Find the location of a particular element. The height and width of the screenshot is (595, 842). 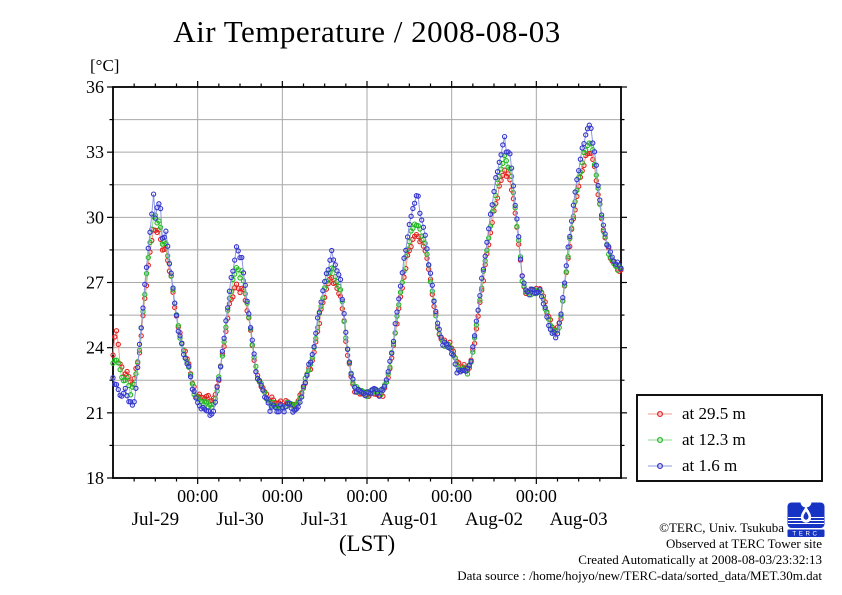

y-axis-unit-label: [°C] is located at coordinates (105, 65).